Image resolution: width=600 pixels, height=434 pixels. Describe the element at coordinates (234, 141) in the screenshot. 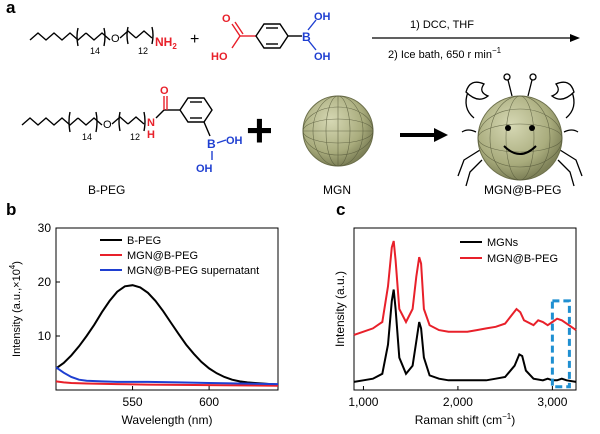

I see `bpeg-oh1: OH` at that location.